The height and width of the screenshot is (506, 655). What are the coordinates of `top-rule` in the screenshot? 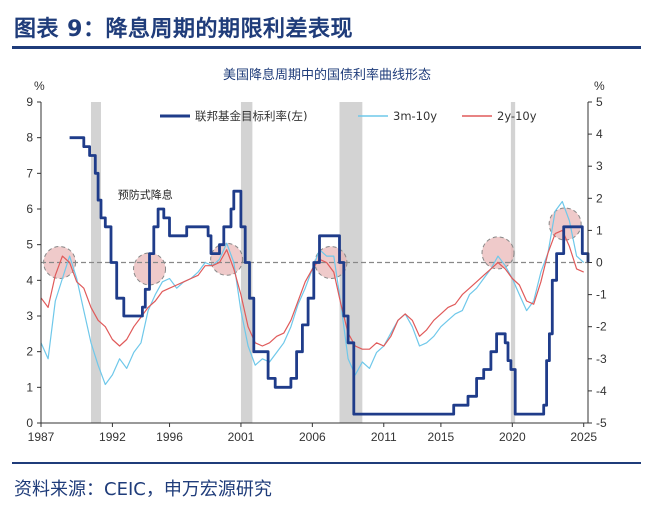 It's located at (326, 47).